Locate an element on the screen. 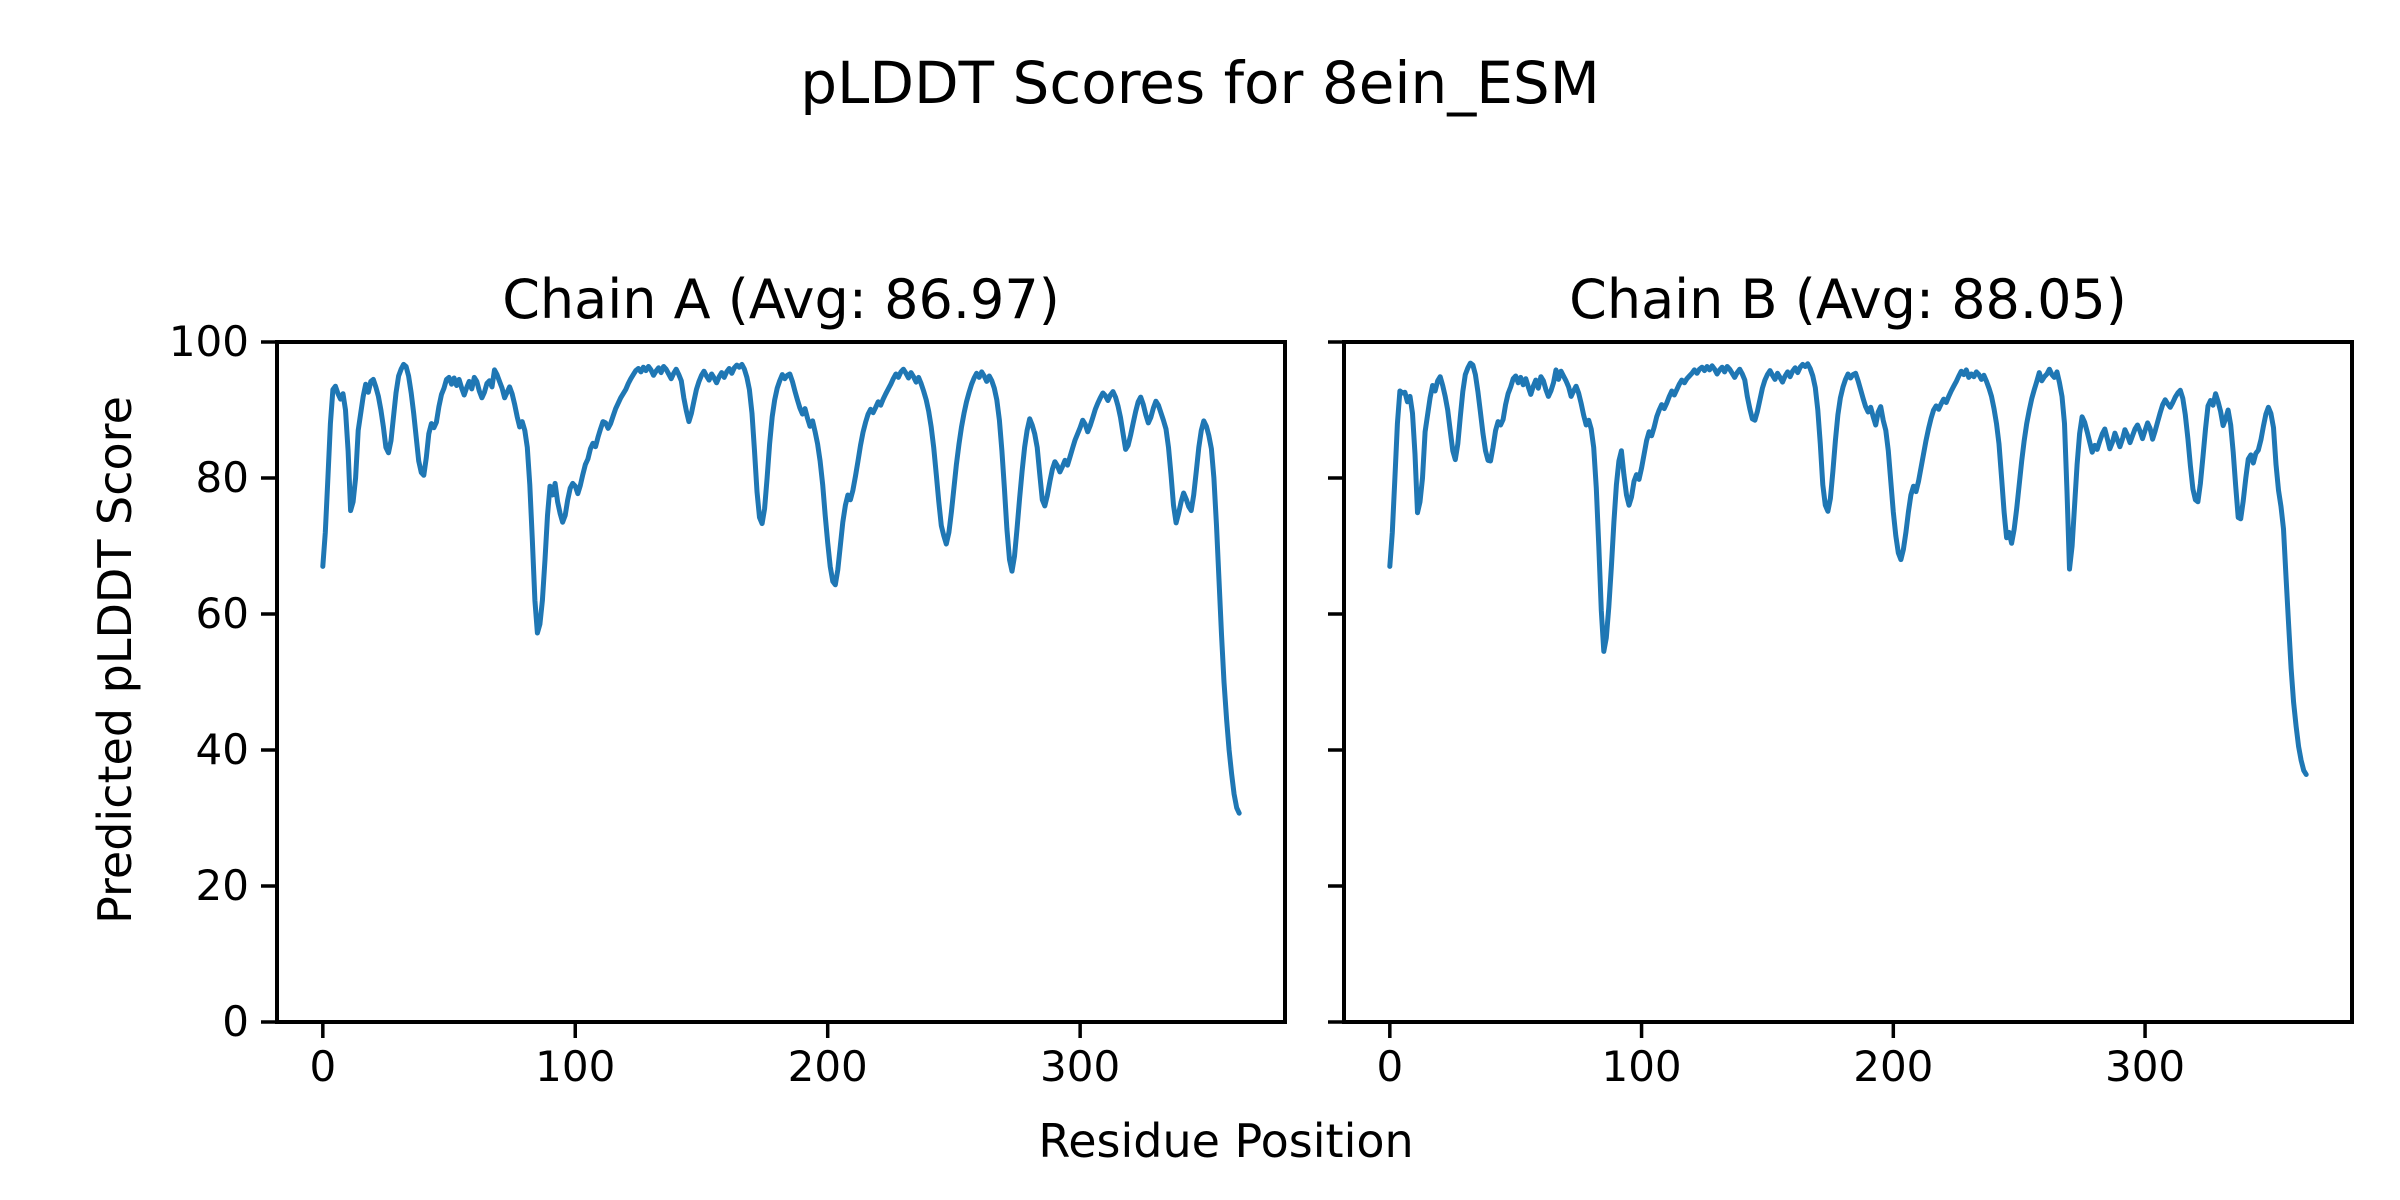 The height and width of the screenshot is (1200, 2400). y-tick-label: 40 is located at coordinates (222, 749).